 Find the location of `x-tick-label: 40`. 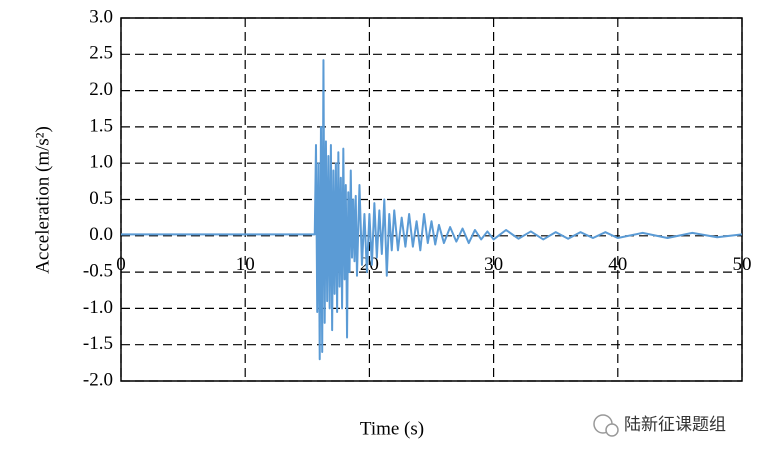

x-tick-label: 40 is located at coordinates (617, 264).